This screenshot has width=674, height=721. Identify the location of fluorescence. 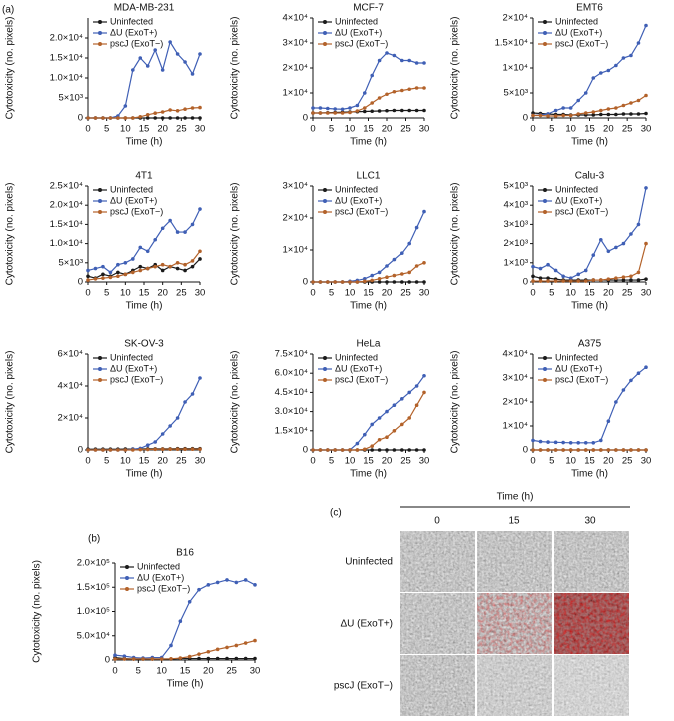
(514, 623).